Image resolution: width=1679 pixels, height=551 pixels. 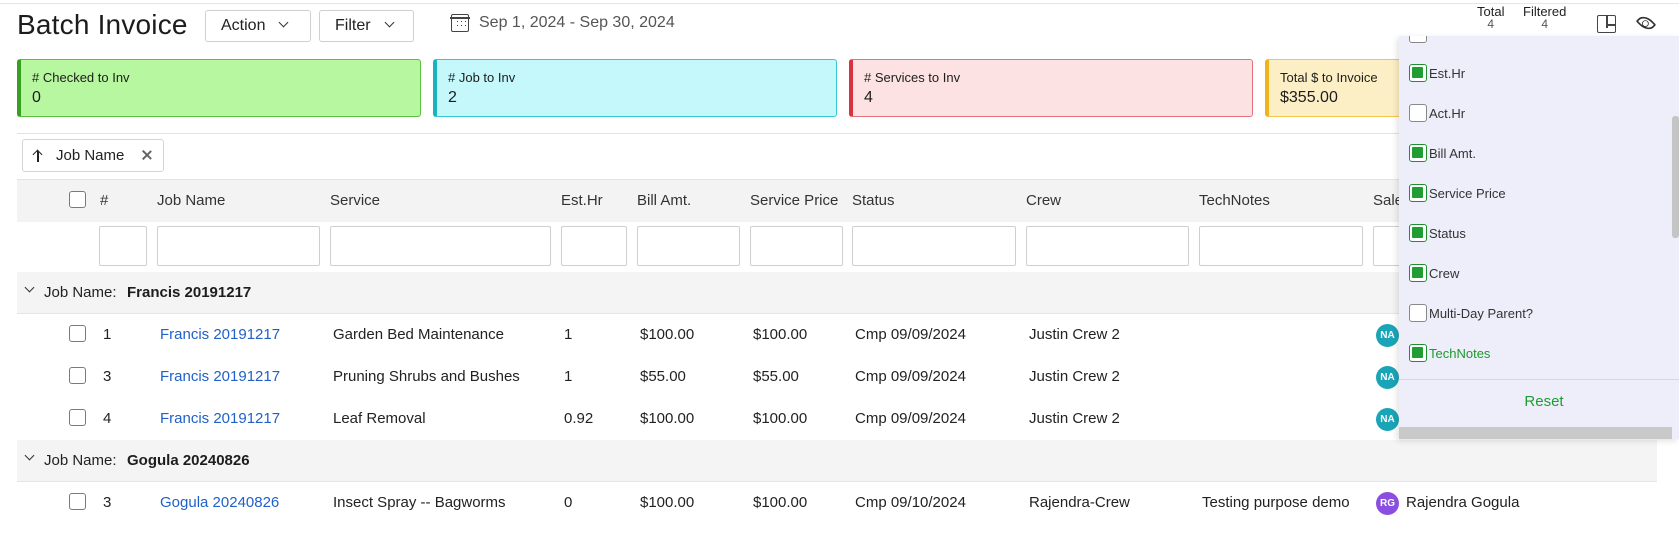 What do you see at coordinates (81, 77) in the screenshot?
I see `stat-label: # Checked to Inv` at bounding box center [81, 77].